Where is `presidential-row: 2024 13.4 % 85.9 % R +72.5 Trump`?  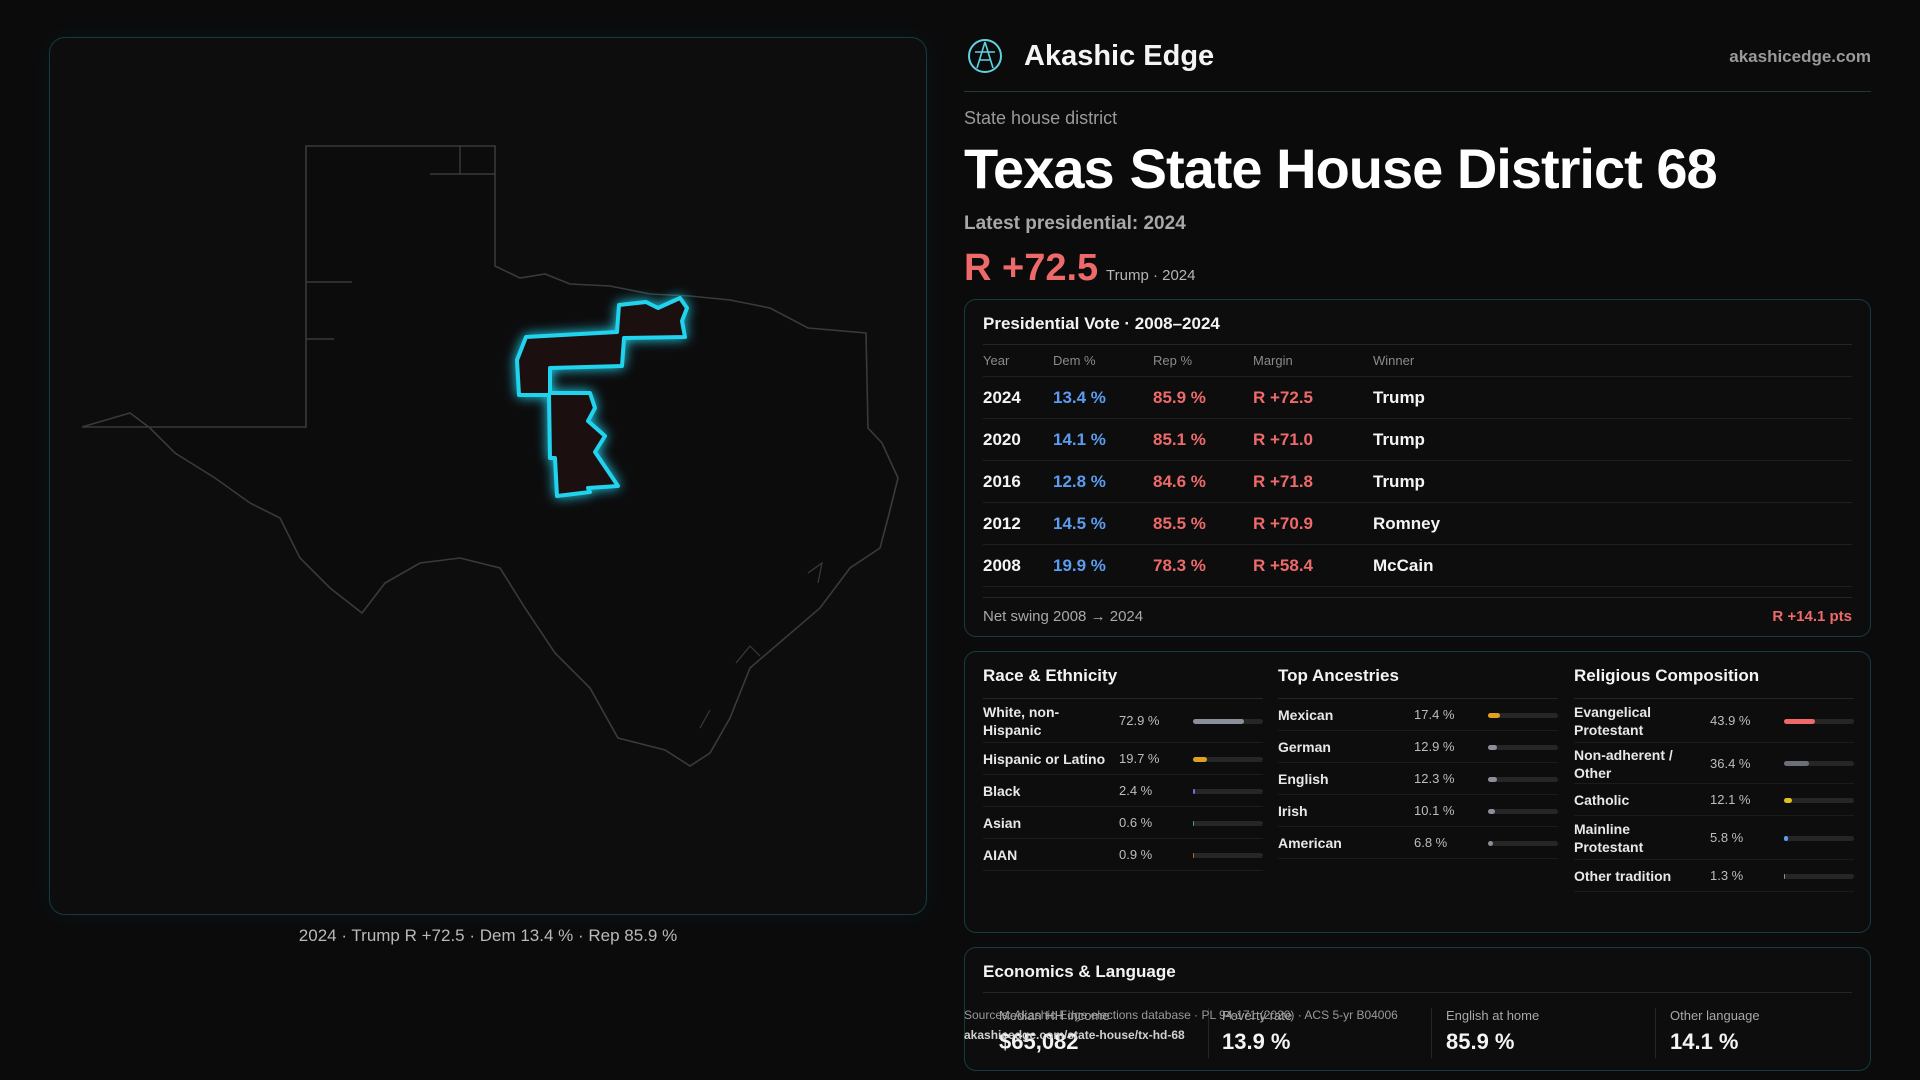 presidential-row: 2024 13.4 % 85.9 % R +72.5 Trump is located at coordinates (1417, 398).